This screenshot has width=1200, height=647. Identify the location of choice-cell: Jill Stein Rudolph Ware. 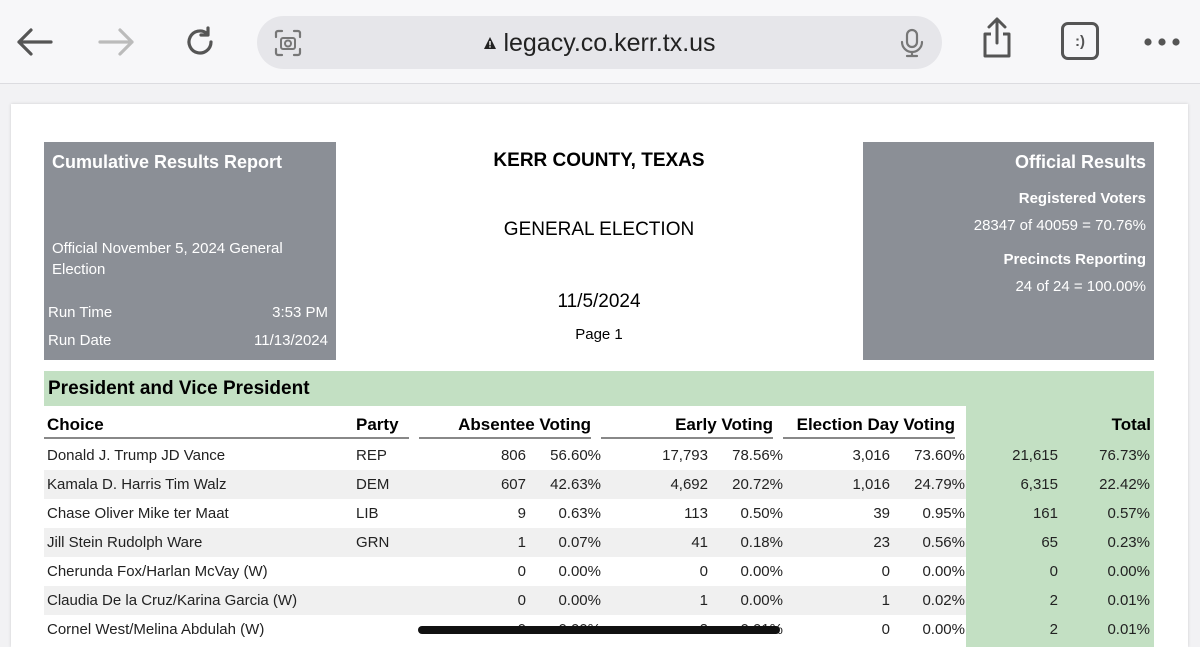
(125, 542).